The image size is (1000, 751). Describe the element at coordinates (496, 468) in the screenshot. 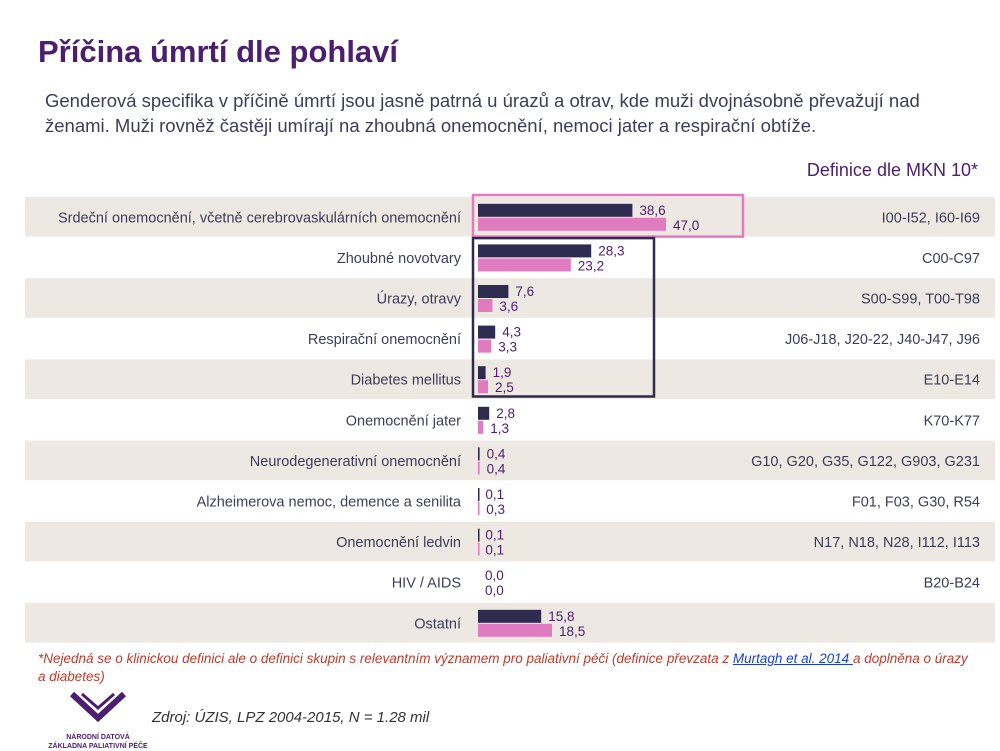

I see `value-label-women: 0,4` at that location.